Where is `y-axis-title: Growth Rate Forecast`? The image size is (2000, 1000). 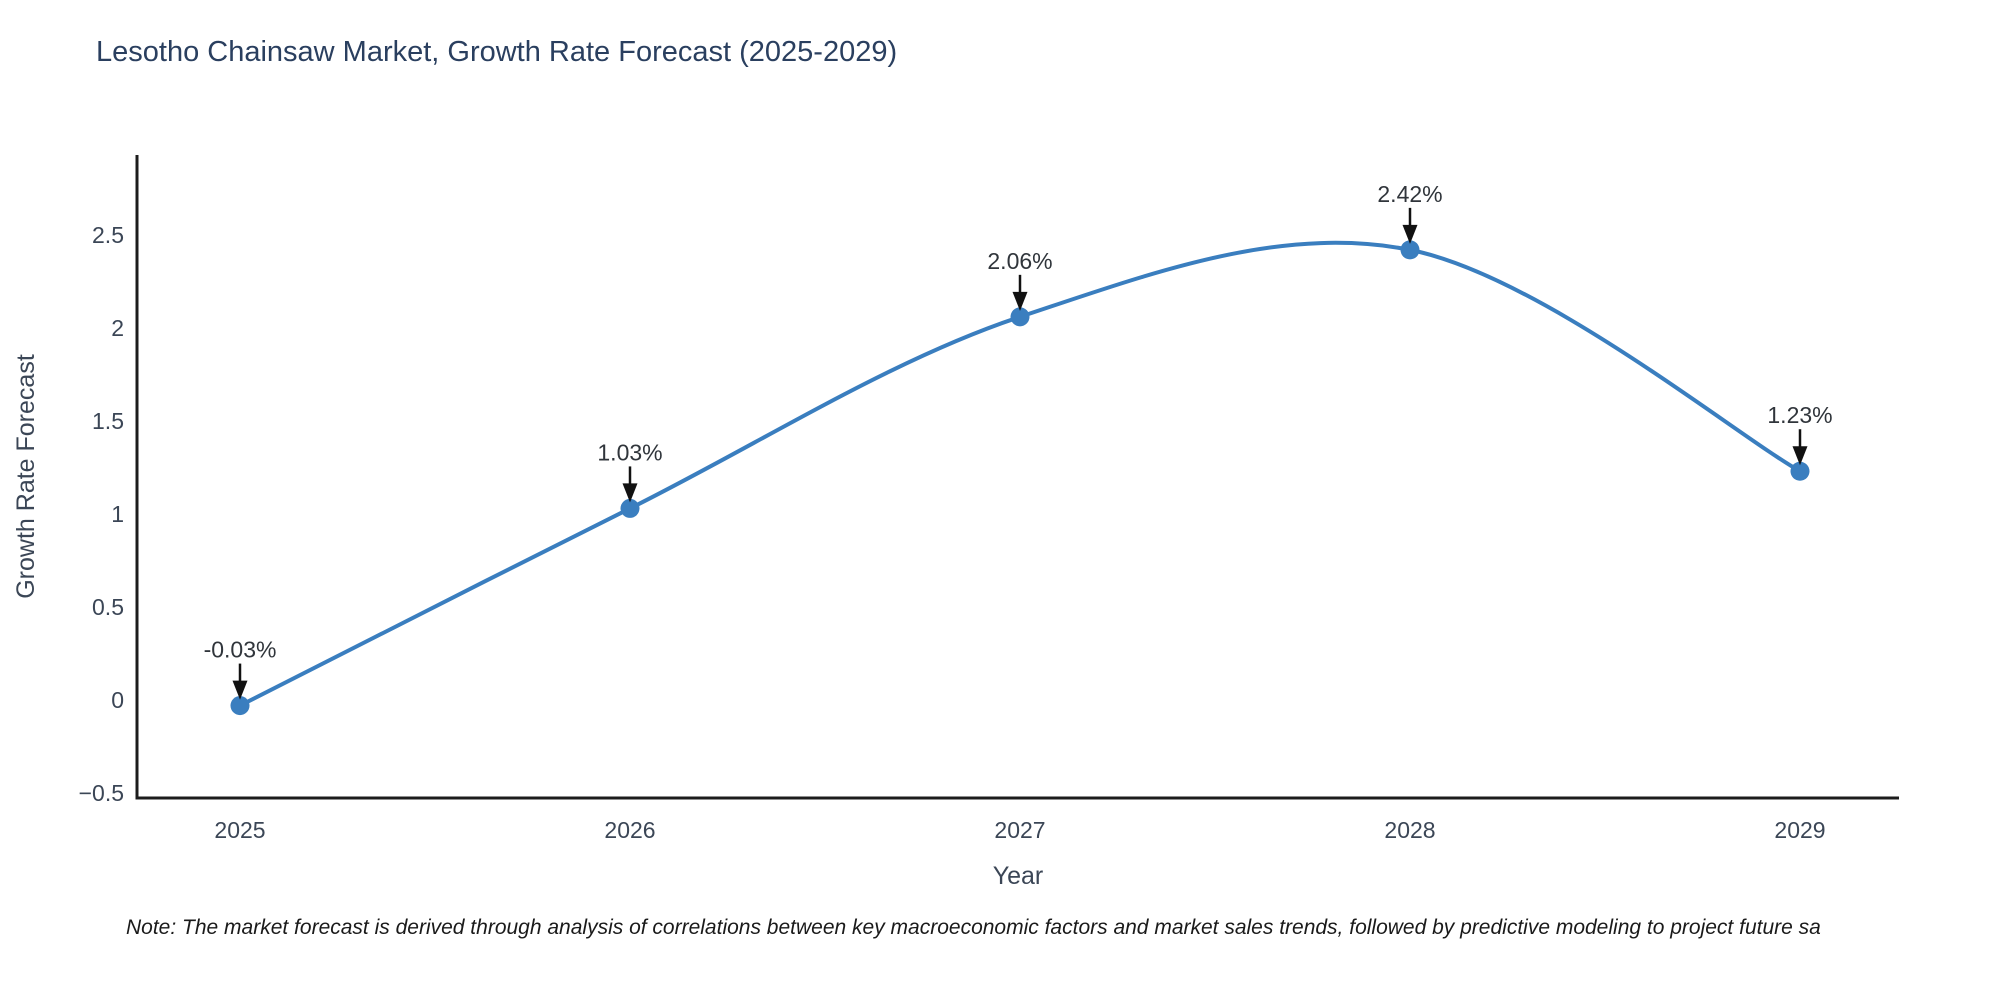 y-axis-title: Growth Rate Forecast is located at coordinates (26, 476).